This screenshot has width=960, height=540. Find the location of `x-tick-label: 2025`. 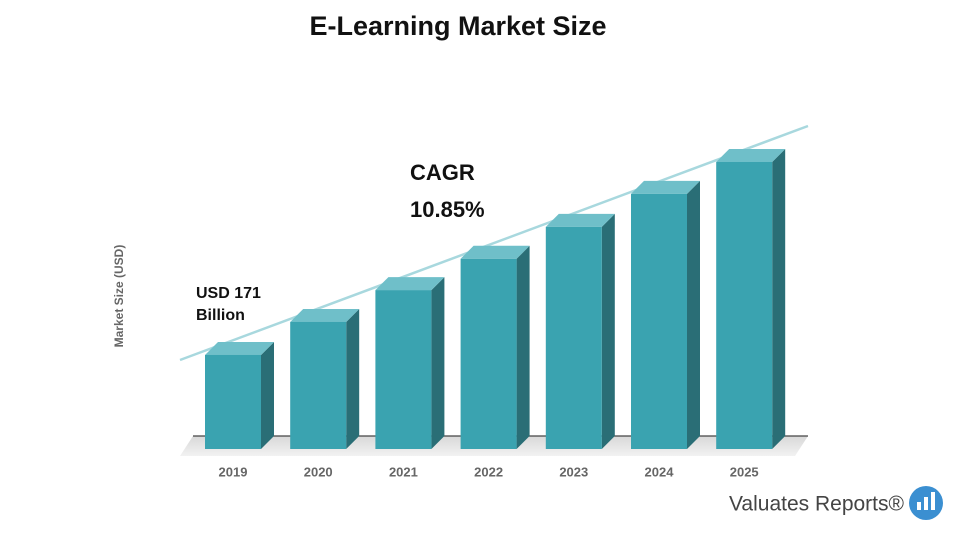

x-tick-label: 2025 is located at coordinates (744, 471).